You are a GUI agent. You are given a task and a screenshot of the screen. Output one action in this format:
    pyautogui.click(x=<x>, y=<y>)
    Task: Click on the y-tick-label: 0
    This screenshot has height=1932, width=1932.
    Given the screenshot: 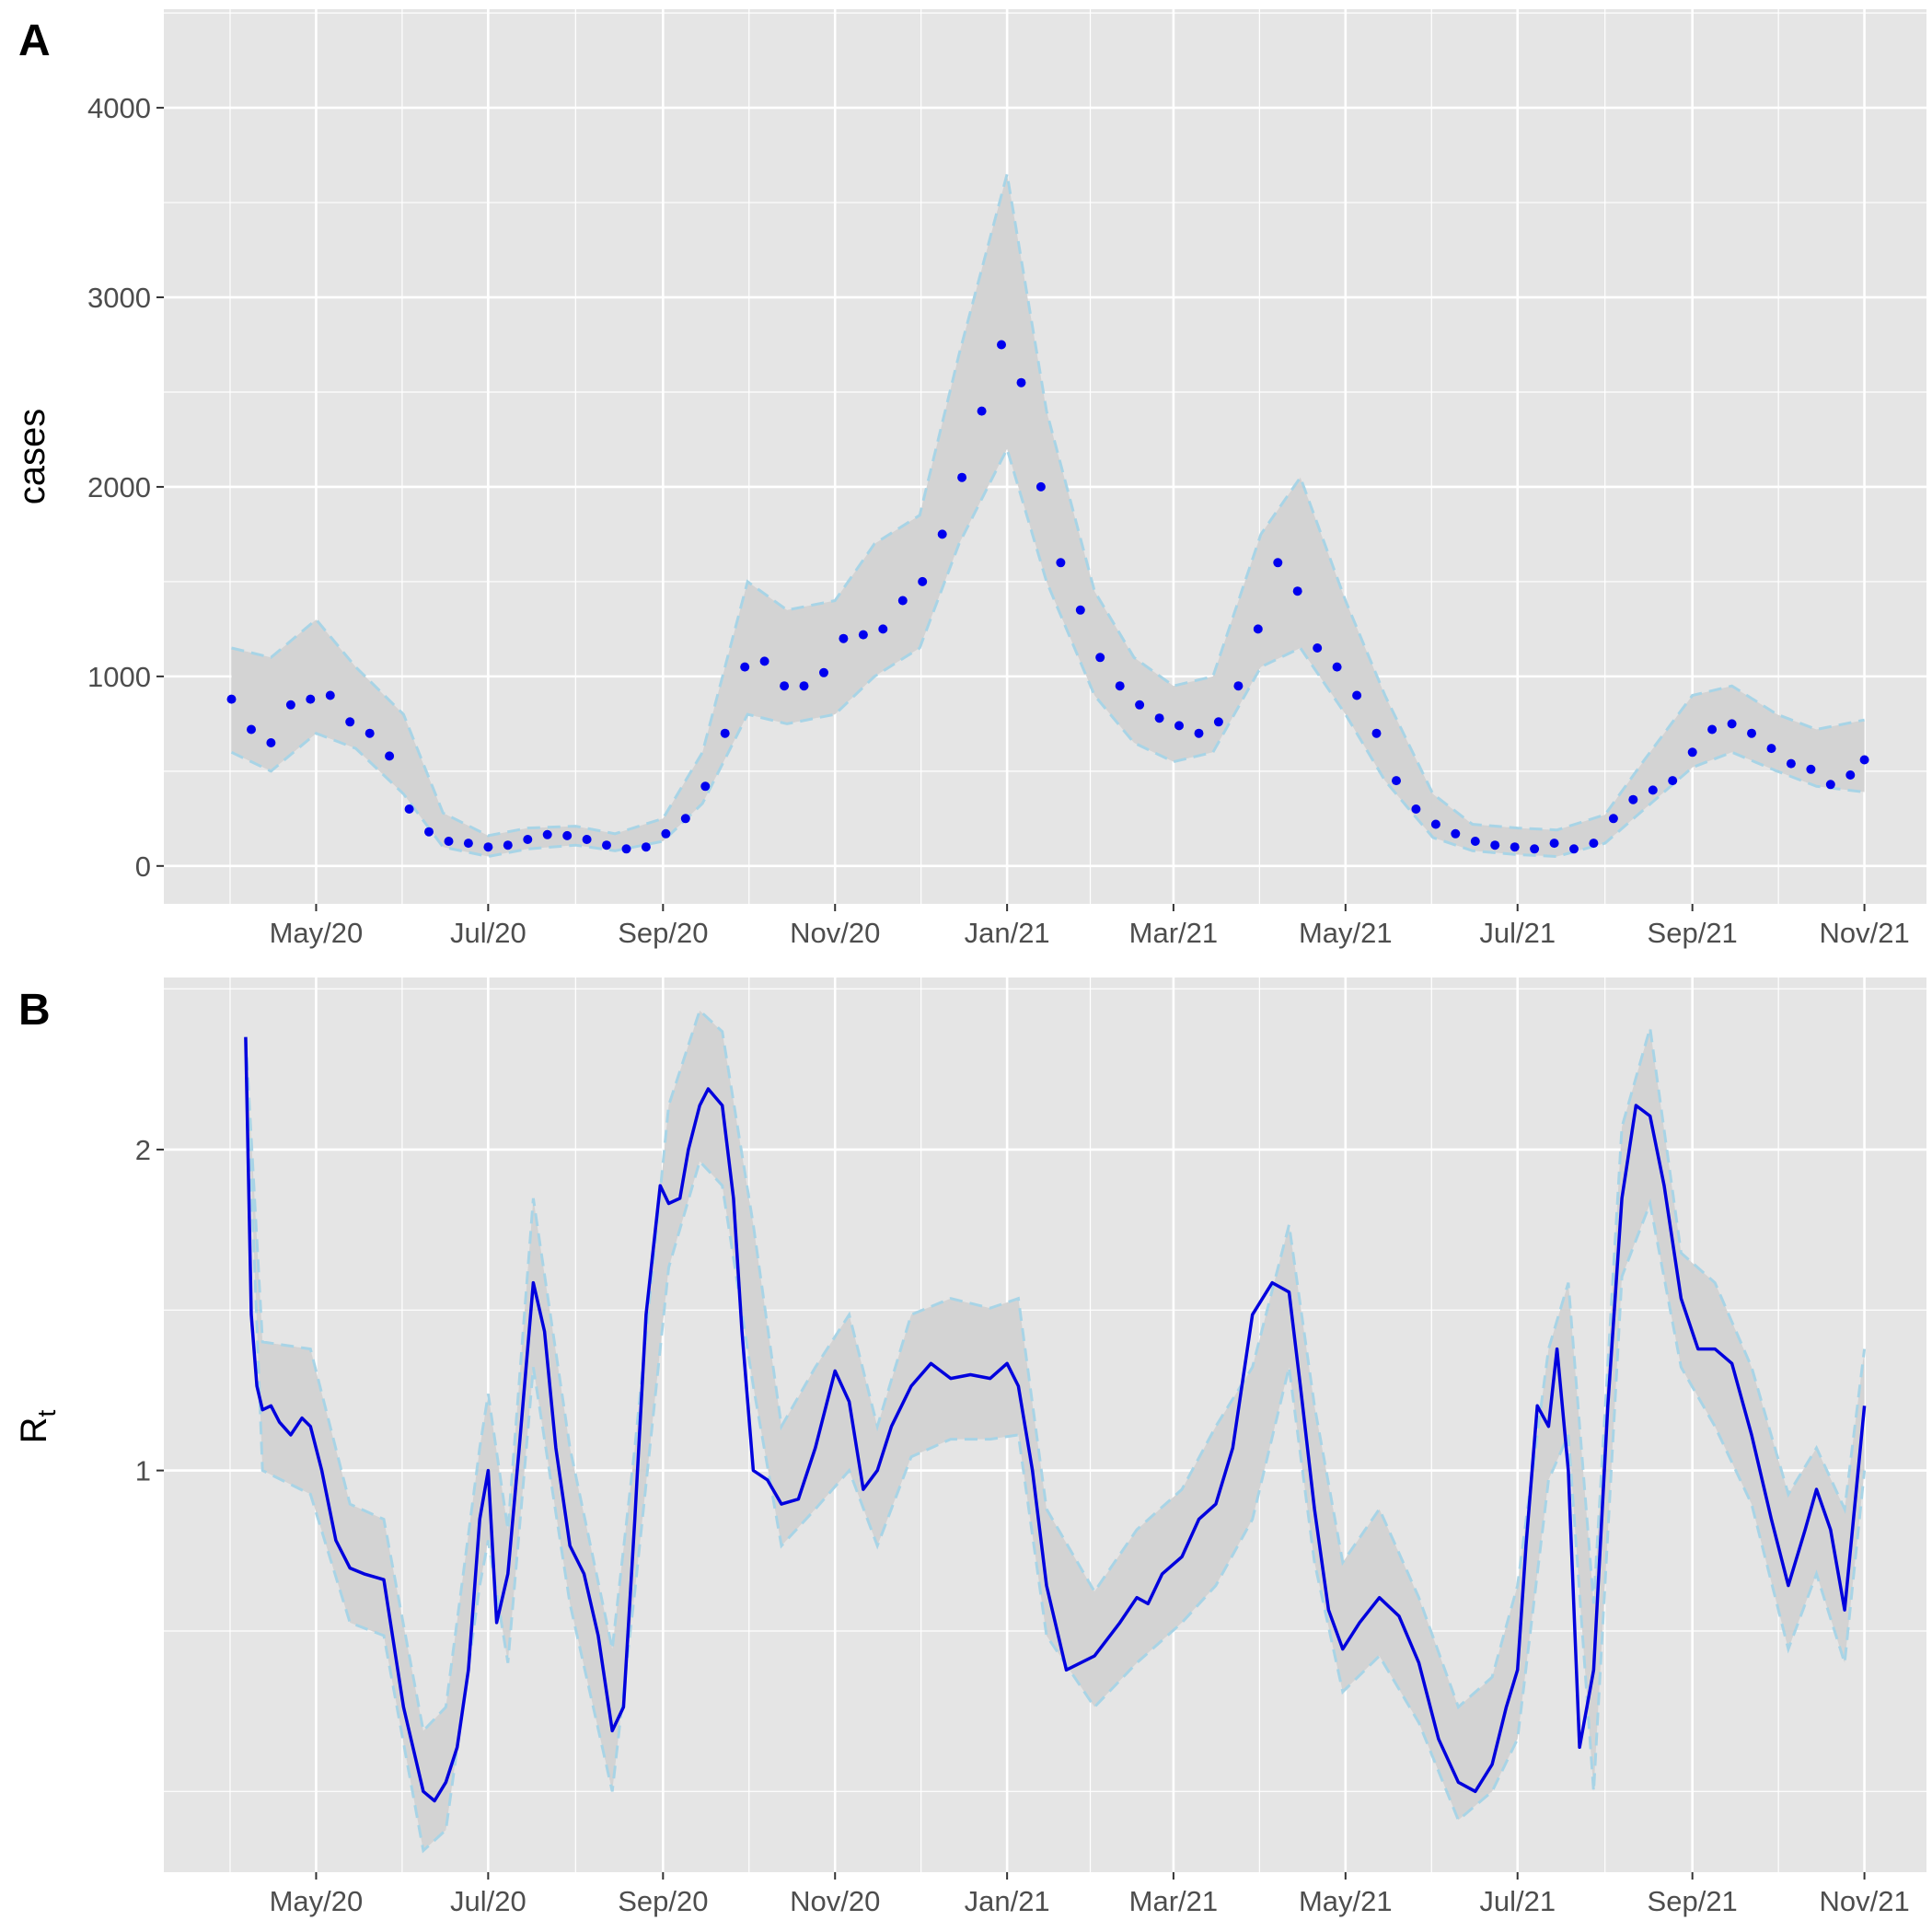 What is the action you would take?
    pyautogui.click(x=143, y=867)
    